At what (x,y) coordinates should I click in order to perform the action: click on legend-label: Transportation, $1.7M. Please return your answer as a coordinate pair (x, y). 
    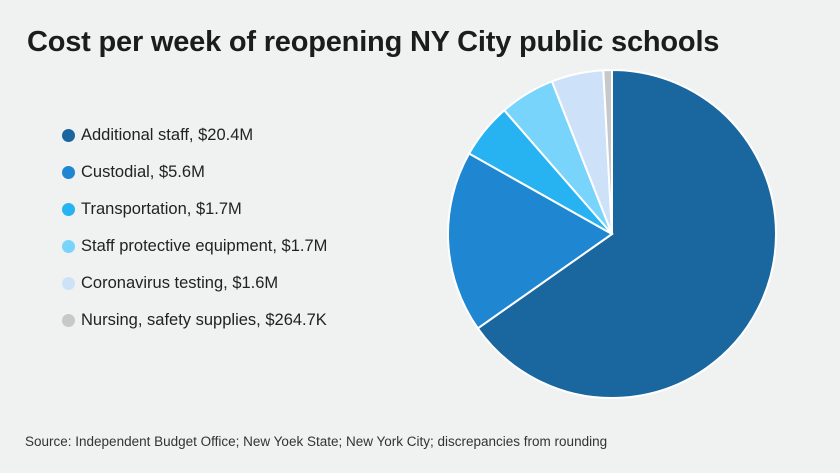
    Looking at the image, I should click on (161, 209).